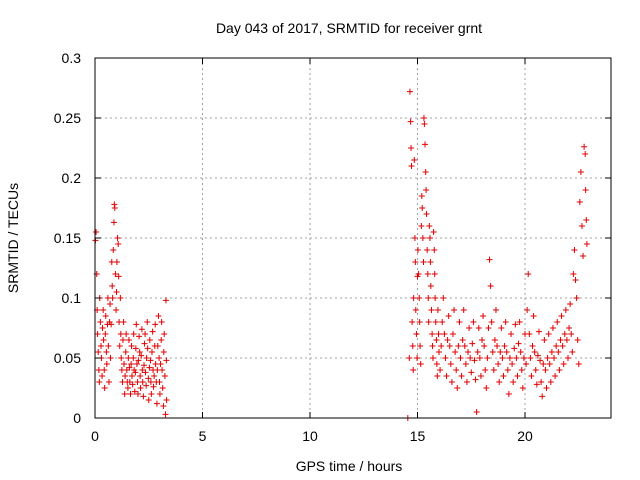 This screenshot has width=640, height=480. Describe the element at coordinates (77, 418) in the screenshot. I see `y-tick-label: 0` at that location.